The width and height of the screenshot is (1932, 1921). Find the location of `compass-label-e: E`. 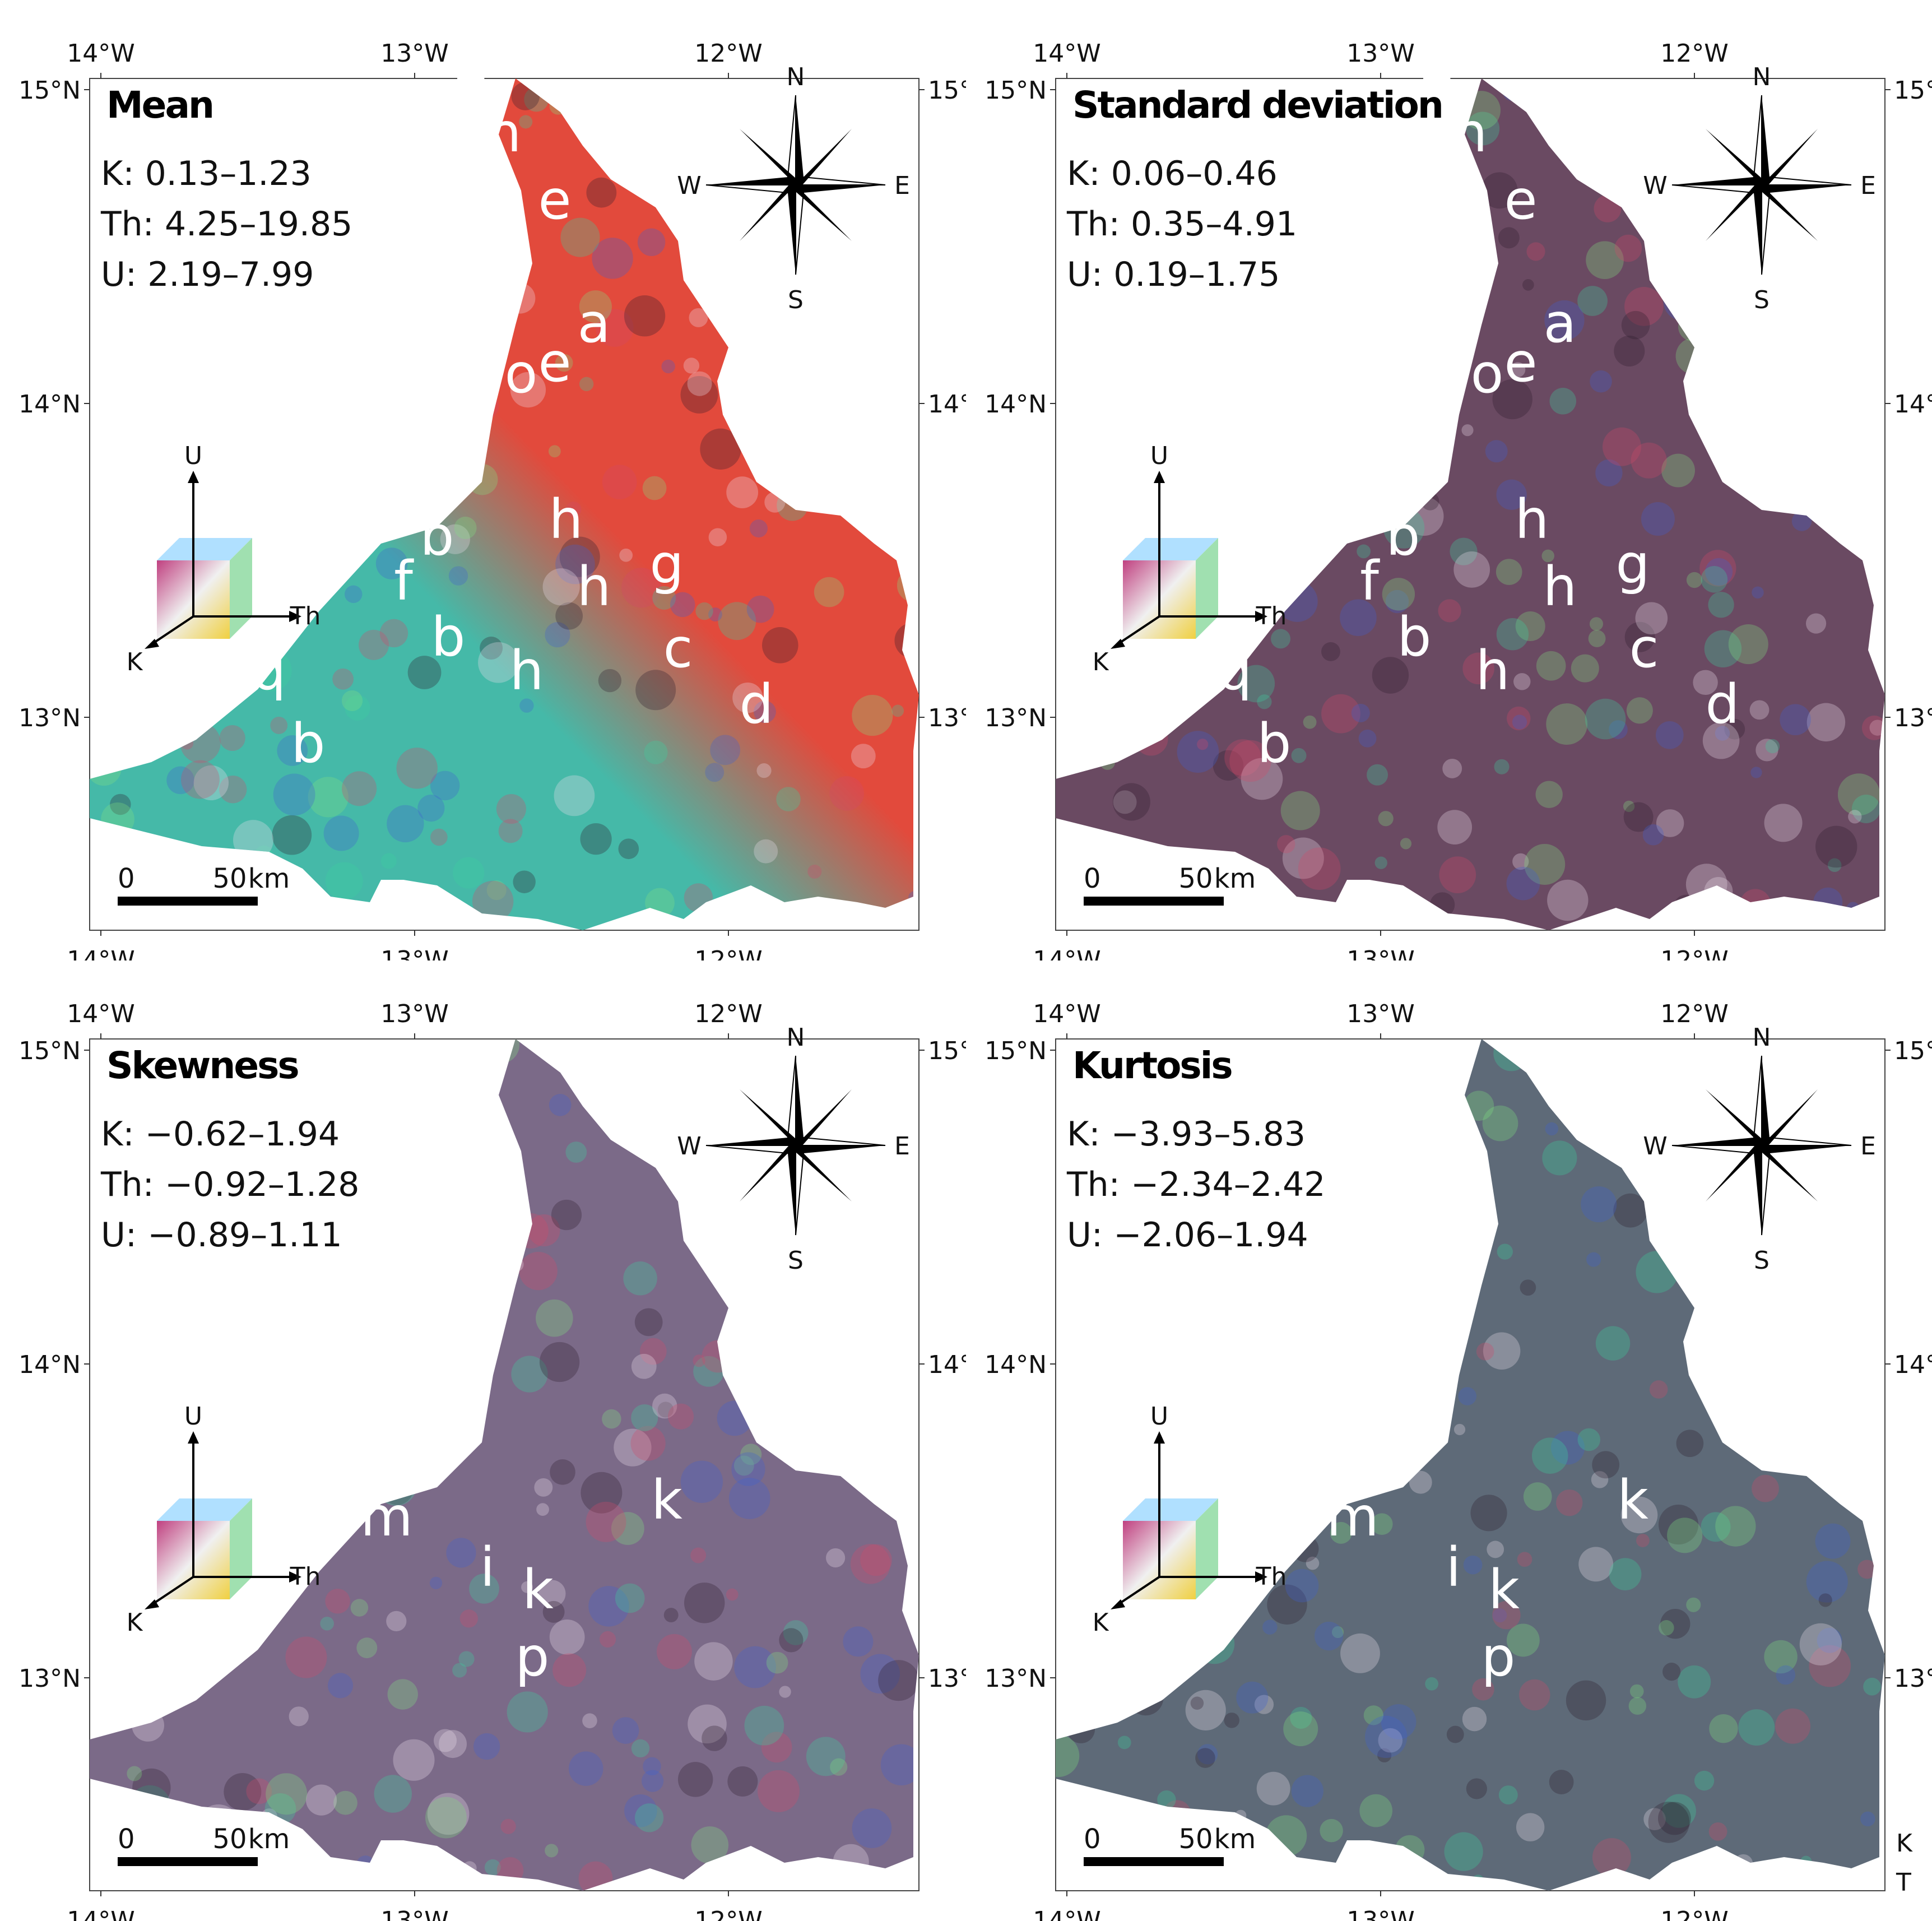

compass-label-e: E is located at coordinates (902, 1146).